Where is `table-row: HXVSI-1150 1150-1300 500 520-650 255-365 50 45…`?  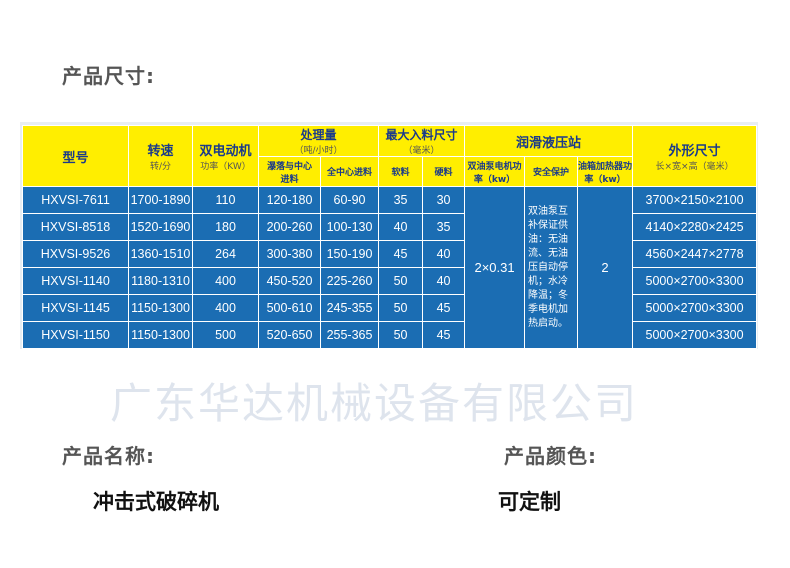 table-row: HXVSI-1150 1150-1300 500 520-650 255-365 50 45… is located at coordinates (390, 335).